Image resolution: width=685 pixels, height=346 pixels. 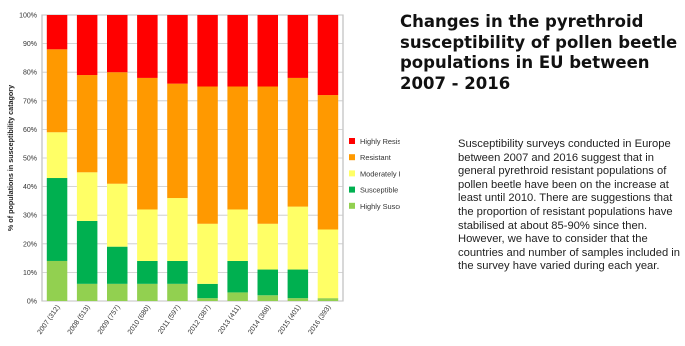 I want to click on x-tick-label: 2014 (368), so click(x=259, y=320).